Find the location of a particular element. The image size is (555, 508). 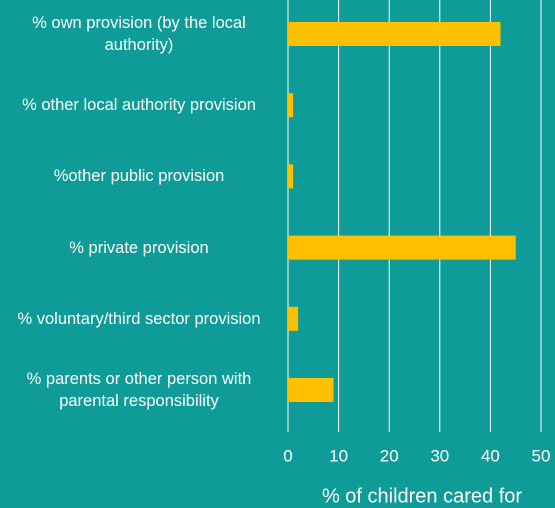

x-tick-label: 40 is located at coordinates (490, 455).